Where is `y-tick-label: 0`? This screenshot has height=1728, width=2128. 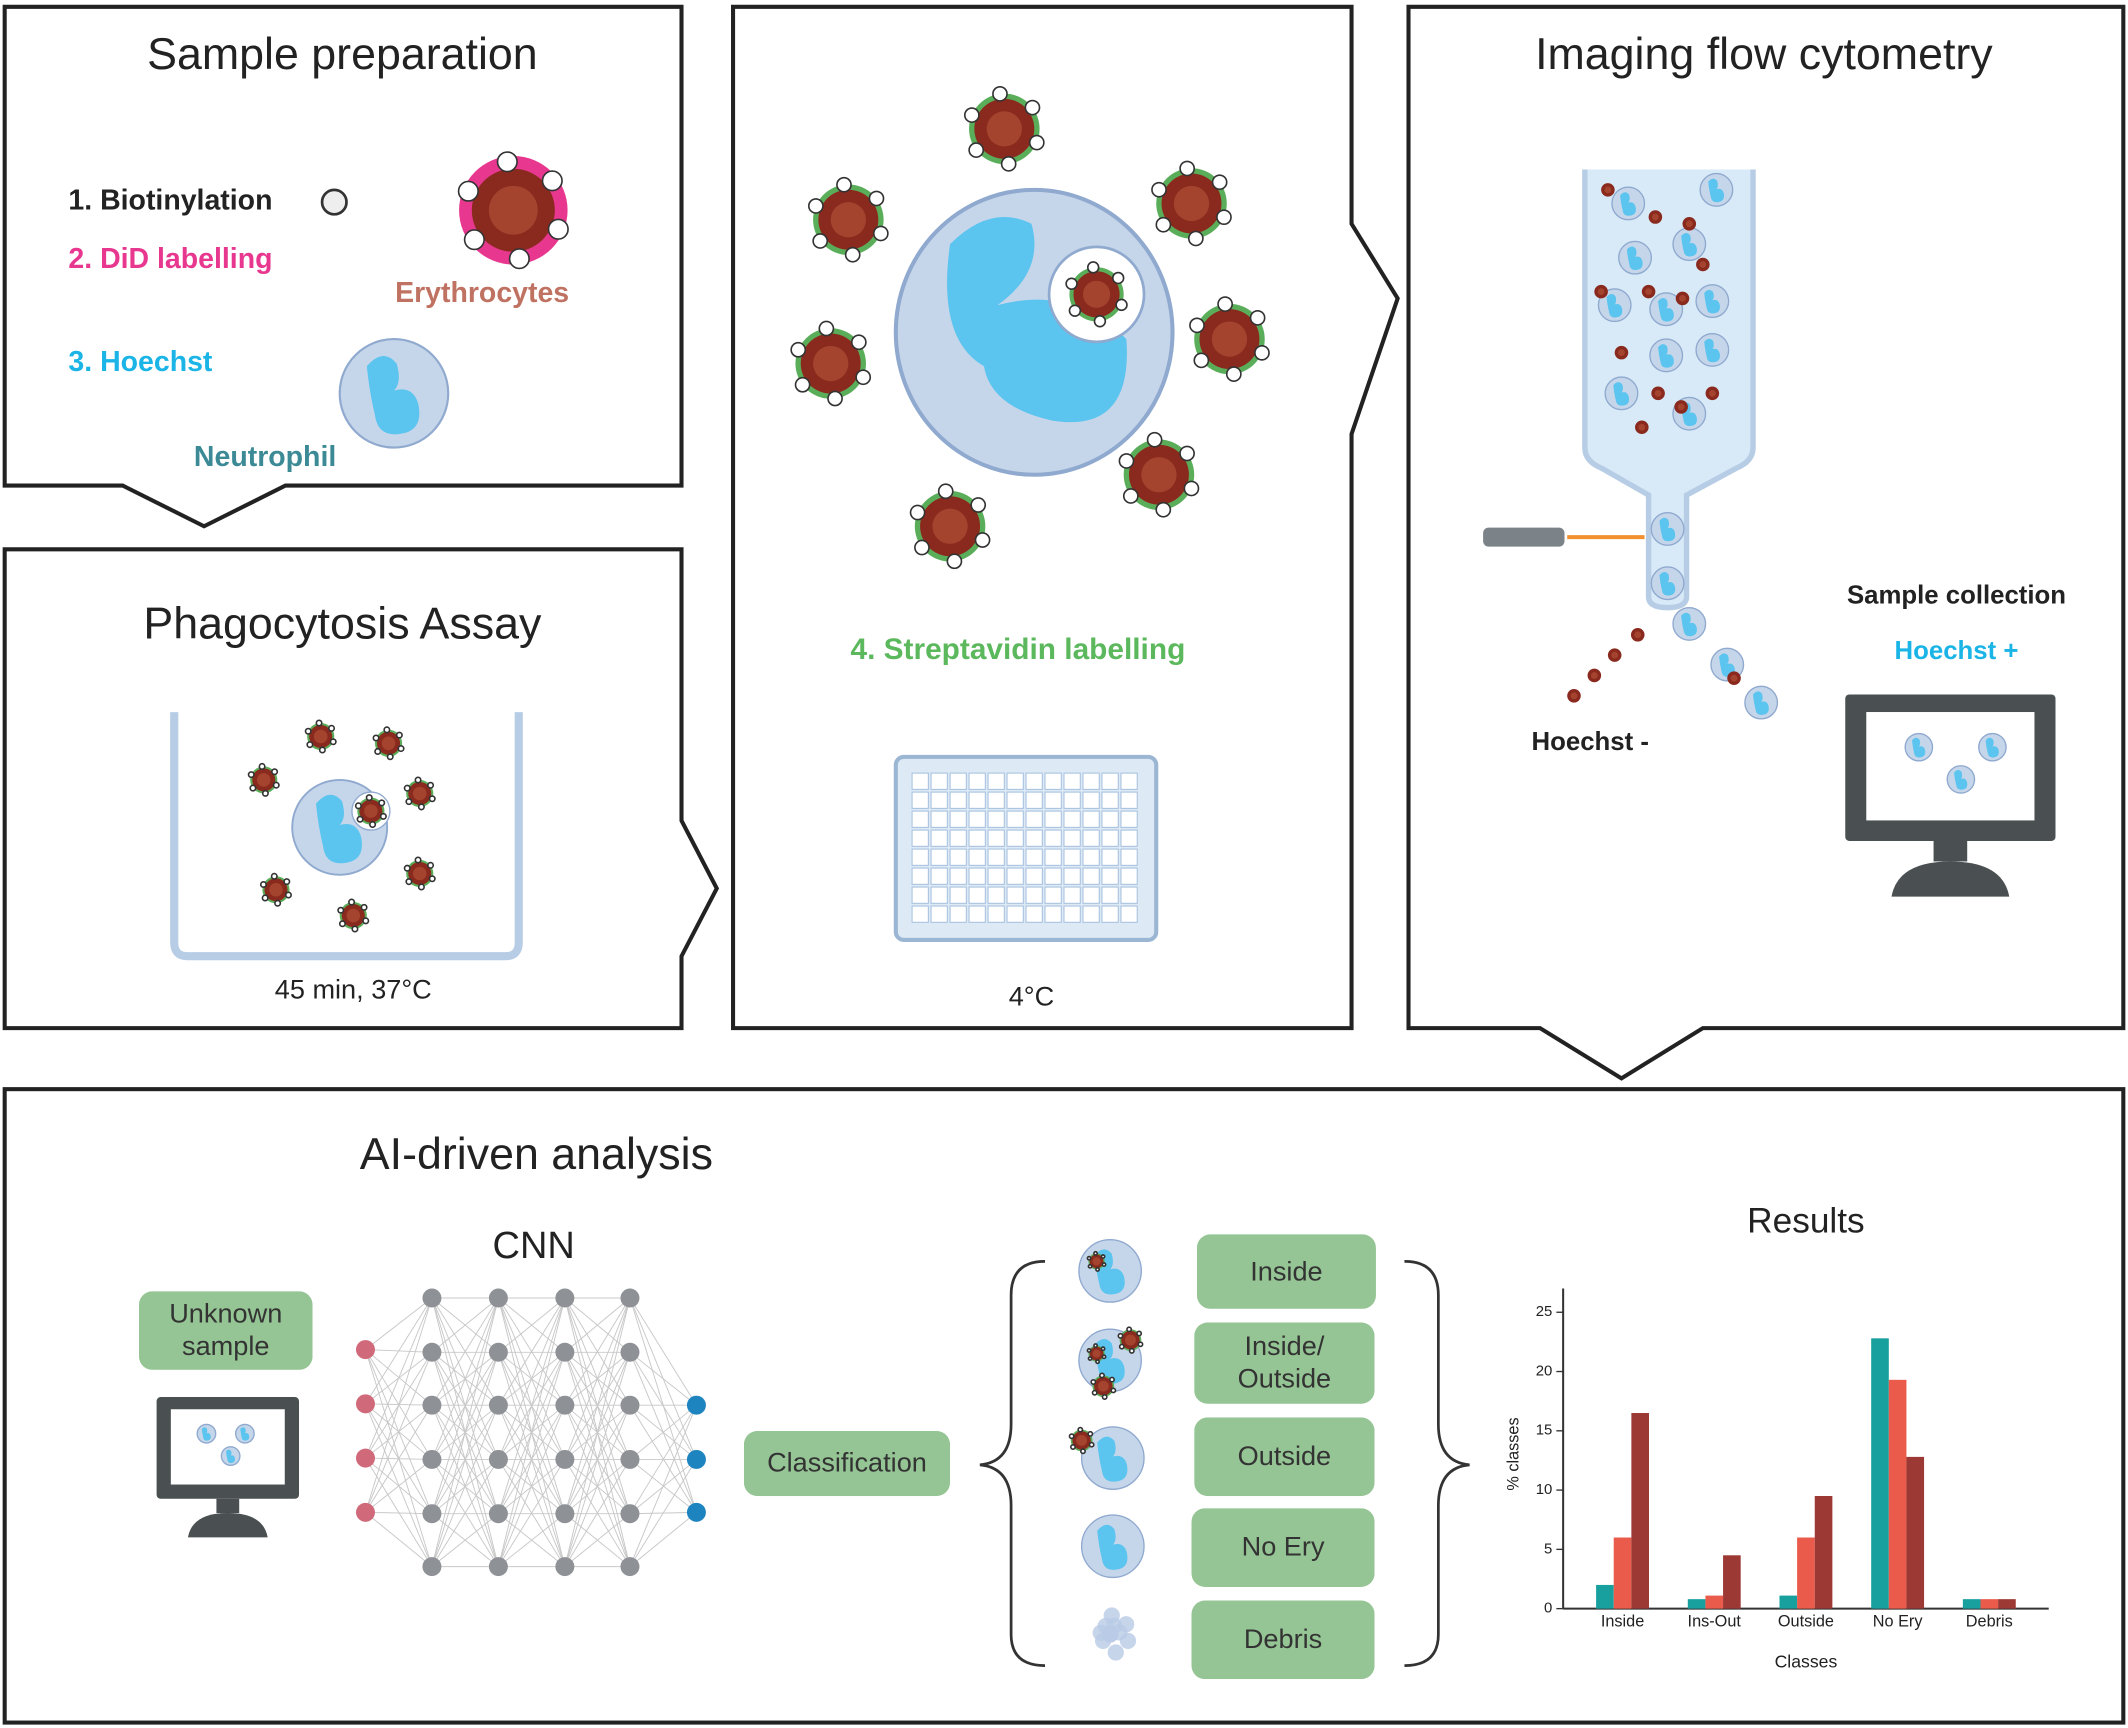
y-tick-label: 0 is located at coordinates (1548, 1609).